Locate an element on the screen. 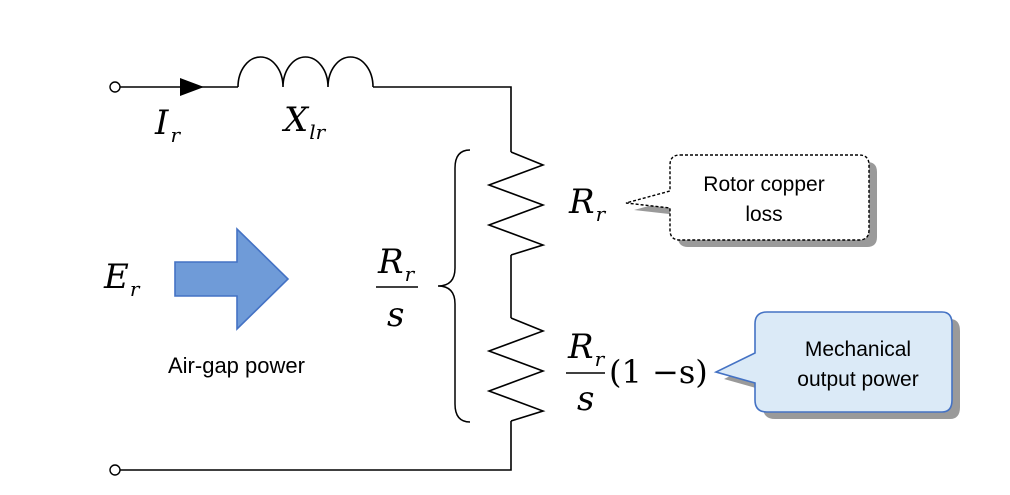 This screenshot has height=495, width=1010. copper-resistance-label: Rr is located at coordinates (587, 204).